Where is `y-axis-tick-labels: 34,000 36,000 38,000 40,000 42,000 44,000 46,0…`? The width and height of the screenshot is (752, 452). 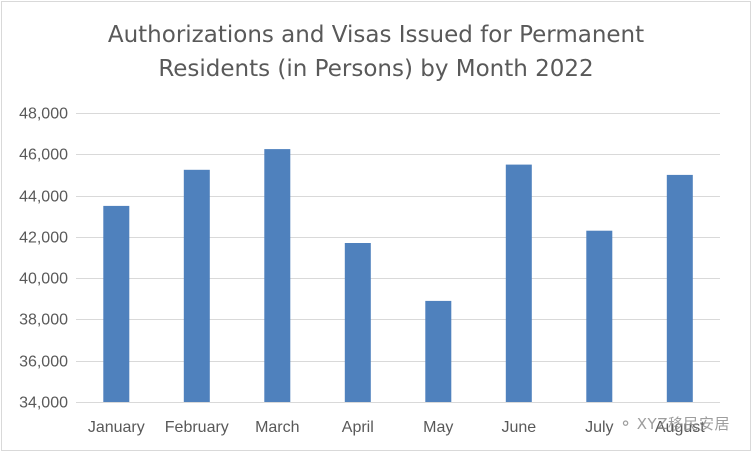 y-axis-tick-labels: 34,000 36,000 38,000 40,000 42,000 44,000 46,0… is located at coordinates (43, 259).